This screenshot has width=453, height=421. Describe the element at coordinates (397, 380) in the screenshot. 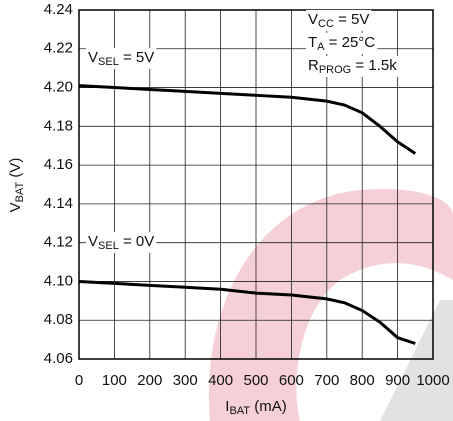

I see `x-tick-label: 900` at that location.